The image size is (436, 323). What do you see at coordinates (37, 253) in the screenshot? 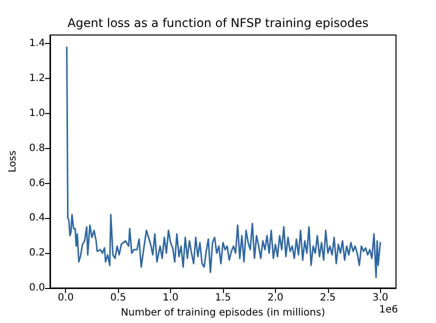
I see `y-tick-label: 0.2` at bounding box center [37, 253].